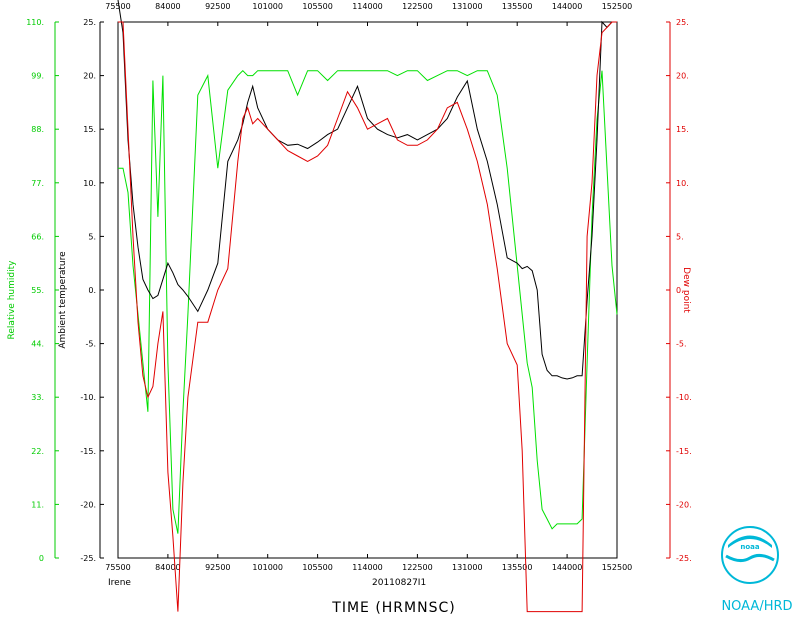 The image size is (800, 640). What do you see at coordinates (37, 290) in the screenshot?
I see `y-tick-label: 55.` at bounding box center [37, 290].